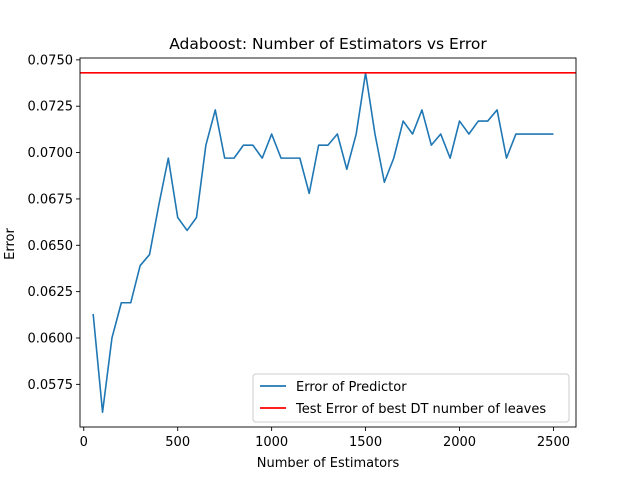 This screenshot has width=640, height=480. What do you see at coordinates (365, 442) in the screenshot?
I see `x-tick-label: 1500` at bounding box center [365, 442].